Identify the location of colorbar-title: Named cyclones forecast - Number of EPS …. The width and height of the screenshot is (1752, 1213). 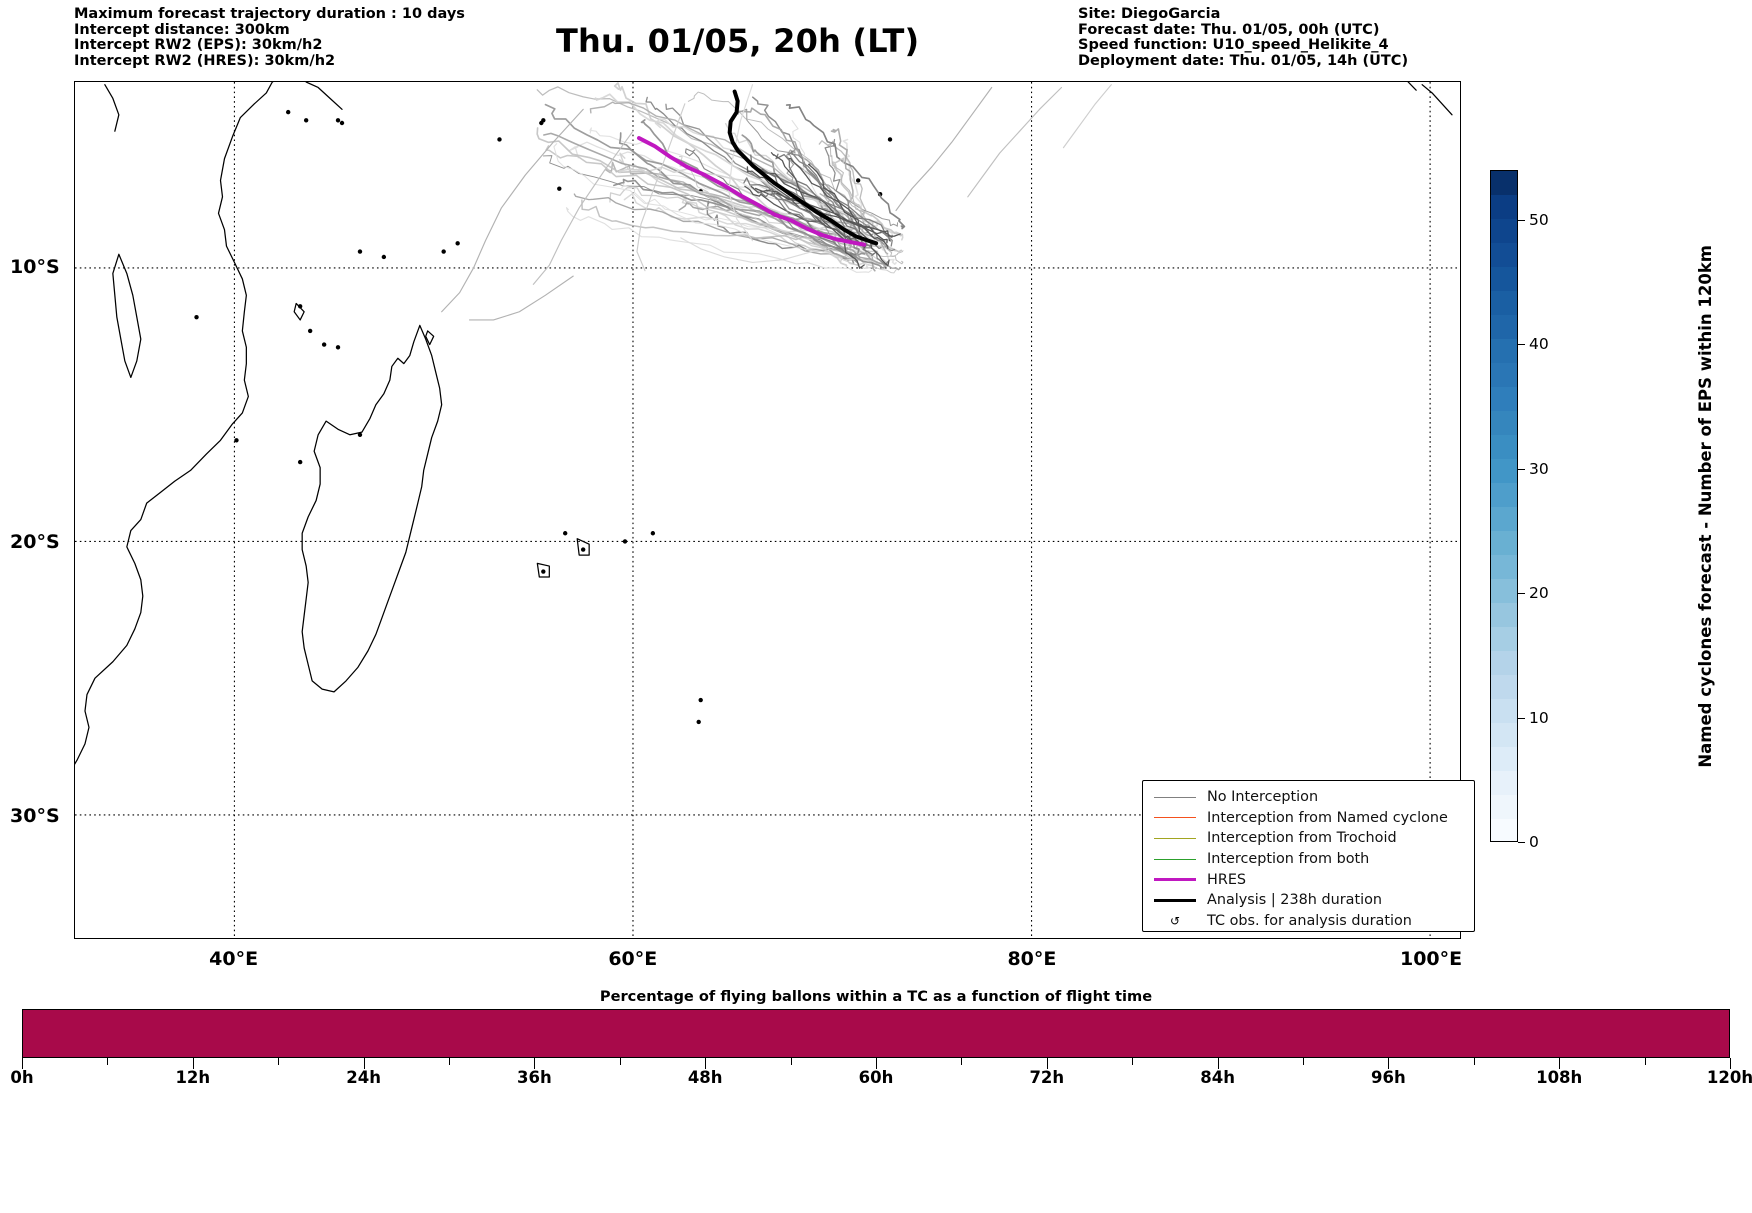
(1705, 506).